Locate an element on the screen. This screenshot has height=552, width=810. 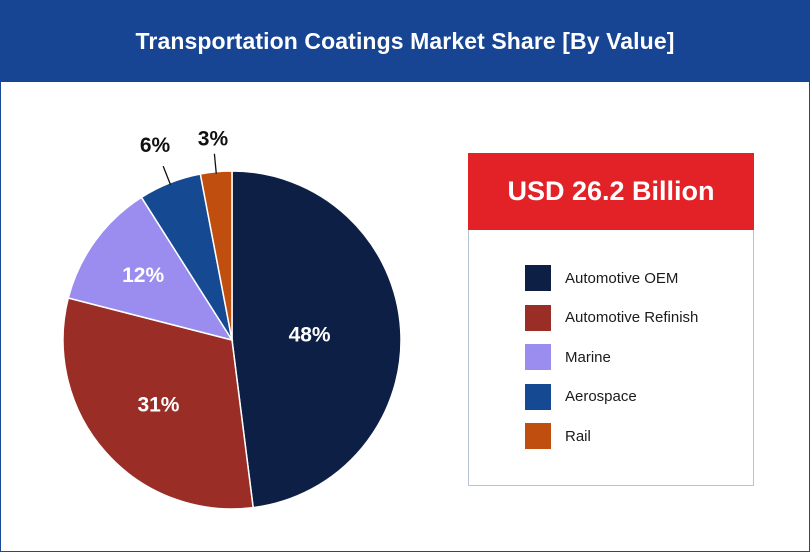
leader-line-rail is located at coordinates (215, 163).